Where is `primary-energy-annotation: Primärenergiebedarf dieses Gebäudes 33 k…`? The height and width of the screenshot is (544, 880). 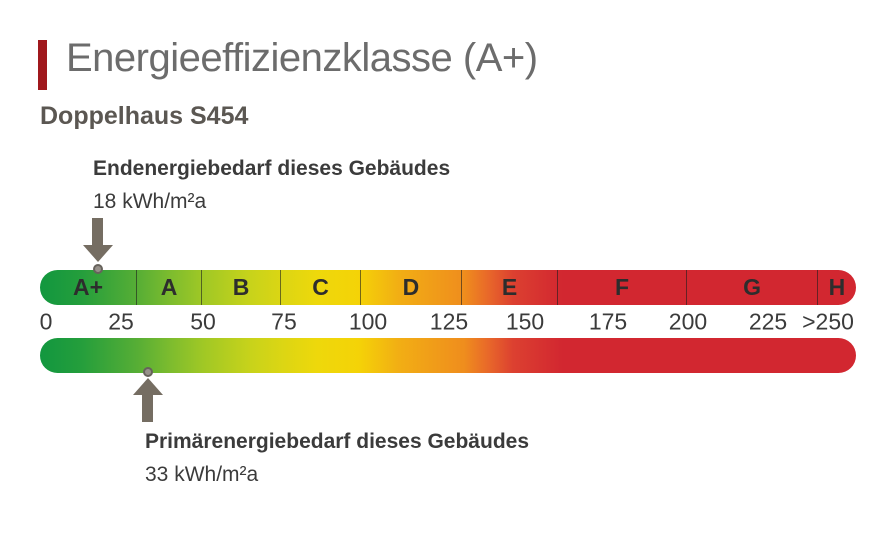 primary-energy-annotation: Primärenergiebedarf dieses Gebäudes 33 k… is located at coordinates (337, 458).